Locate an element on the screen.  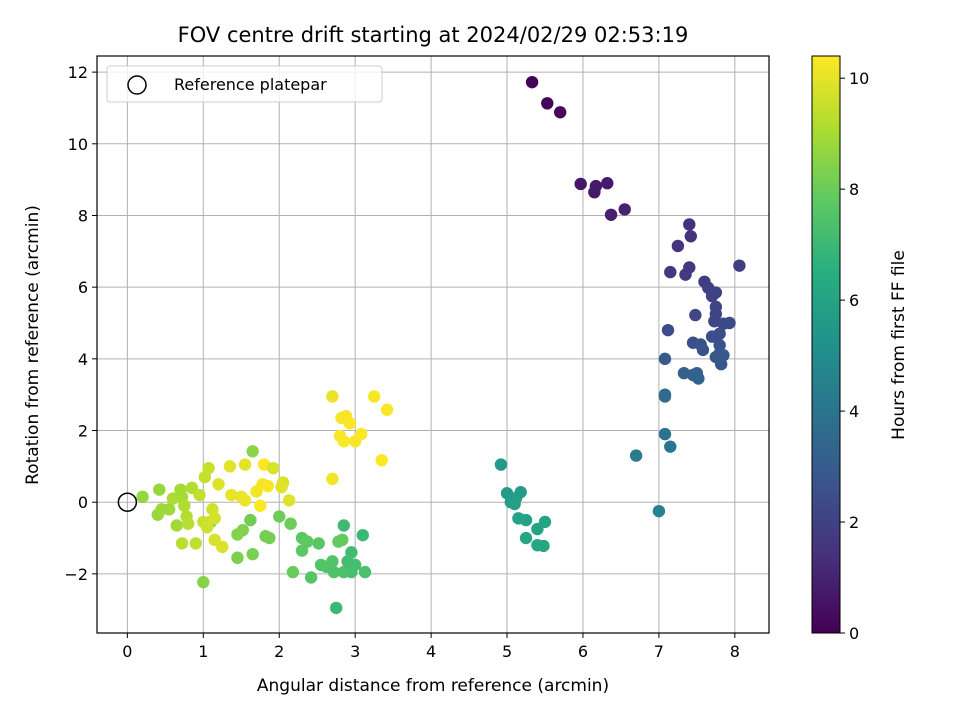
colorbar-tick-label: 0 is located at coordinates (854, 633).